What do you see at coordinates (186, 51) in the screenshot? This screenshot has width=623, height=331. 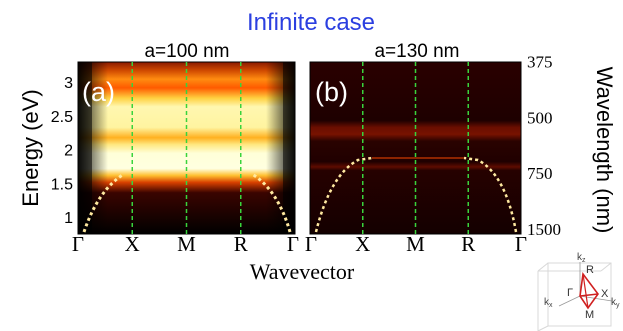 I see `panel-a-subtitle: a=100 nm` at bounding box center [186, 51].